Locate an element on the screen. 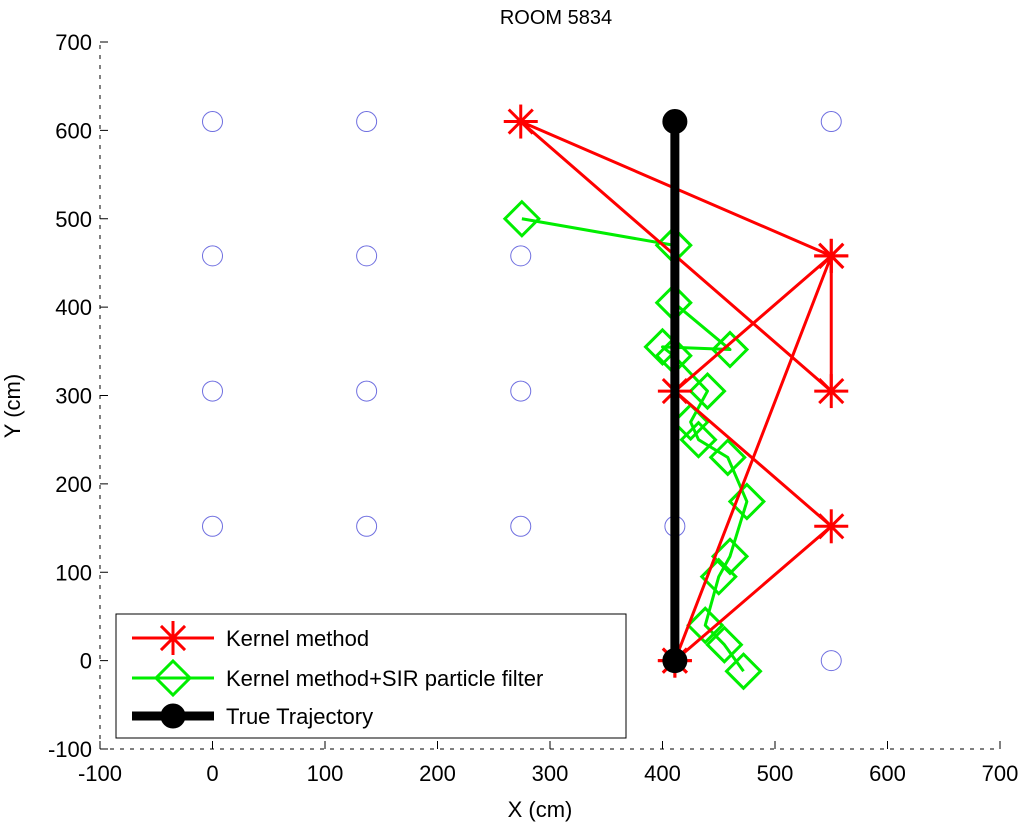 Image resolution: width=1024 pixels, height=826 pixels. y-tick-label: 0 is located at coordinates (86, 661).